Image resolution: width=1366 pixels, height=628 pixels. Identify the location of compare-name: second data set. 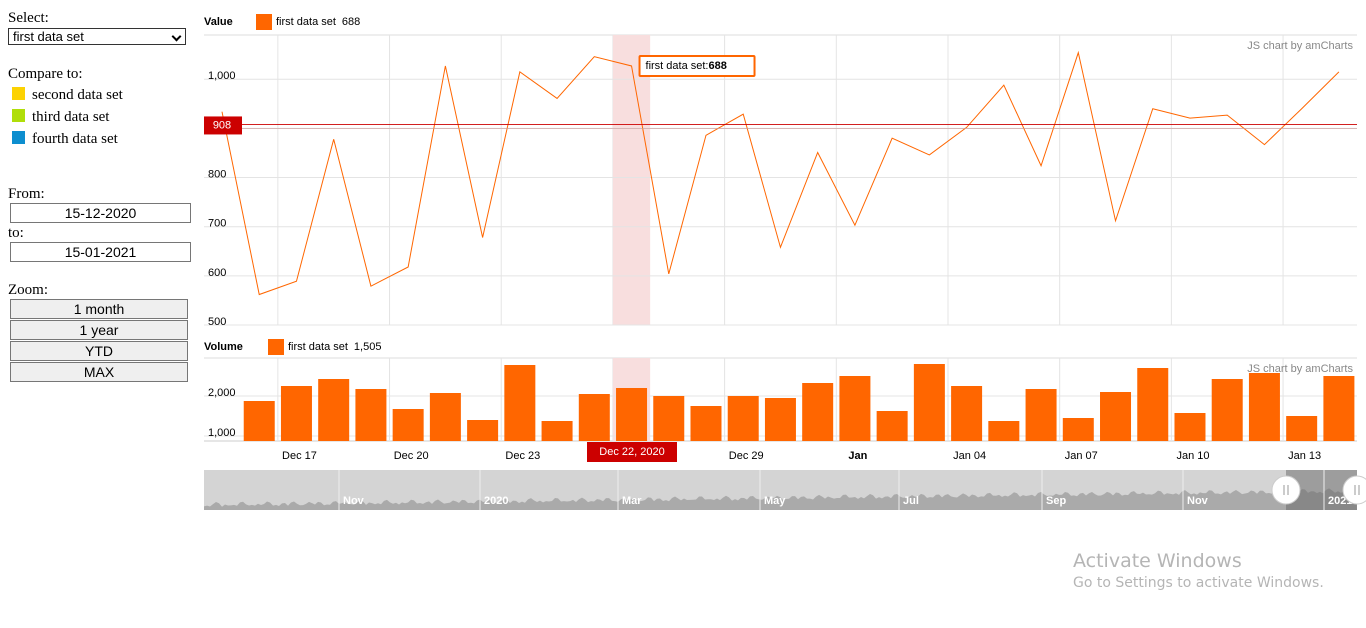
(77, 95).